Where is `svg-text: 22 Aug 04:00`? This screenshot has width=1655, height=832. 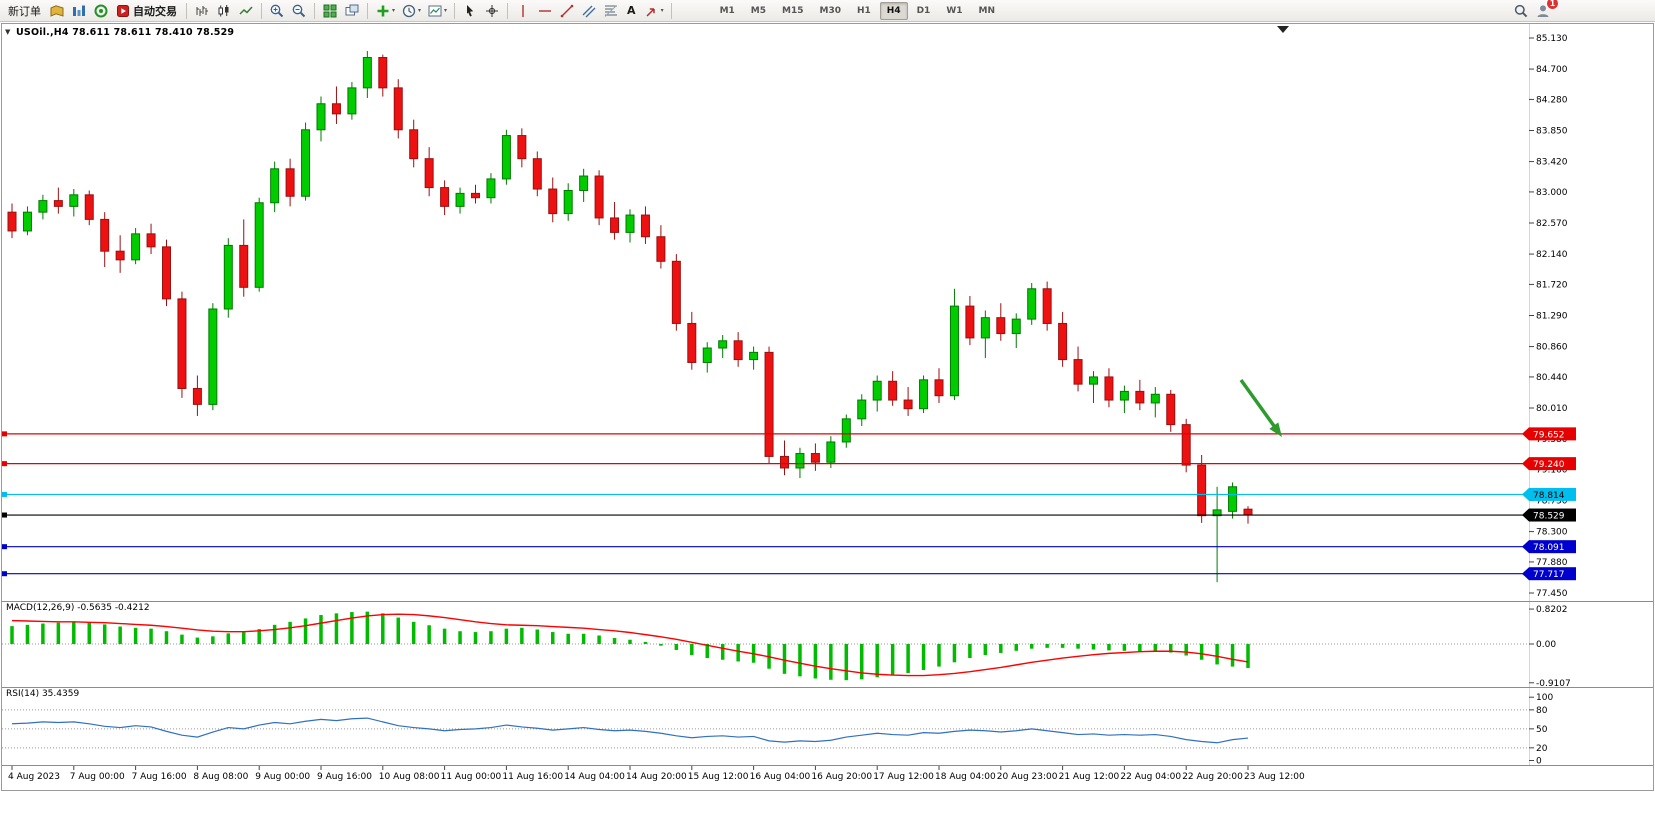
svg-text: 22 Aug 04:00 is located at coordinates (1150, 777).